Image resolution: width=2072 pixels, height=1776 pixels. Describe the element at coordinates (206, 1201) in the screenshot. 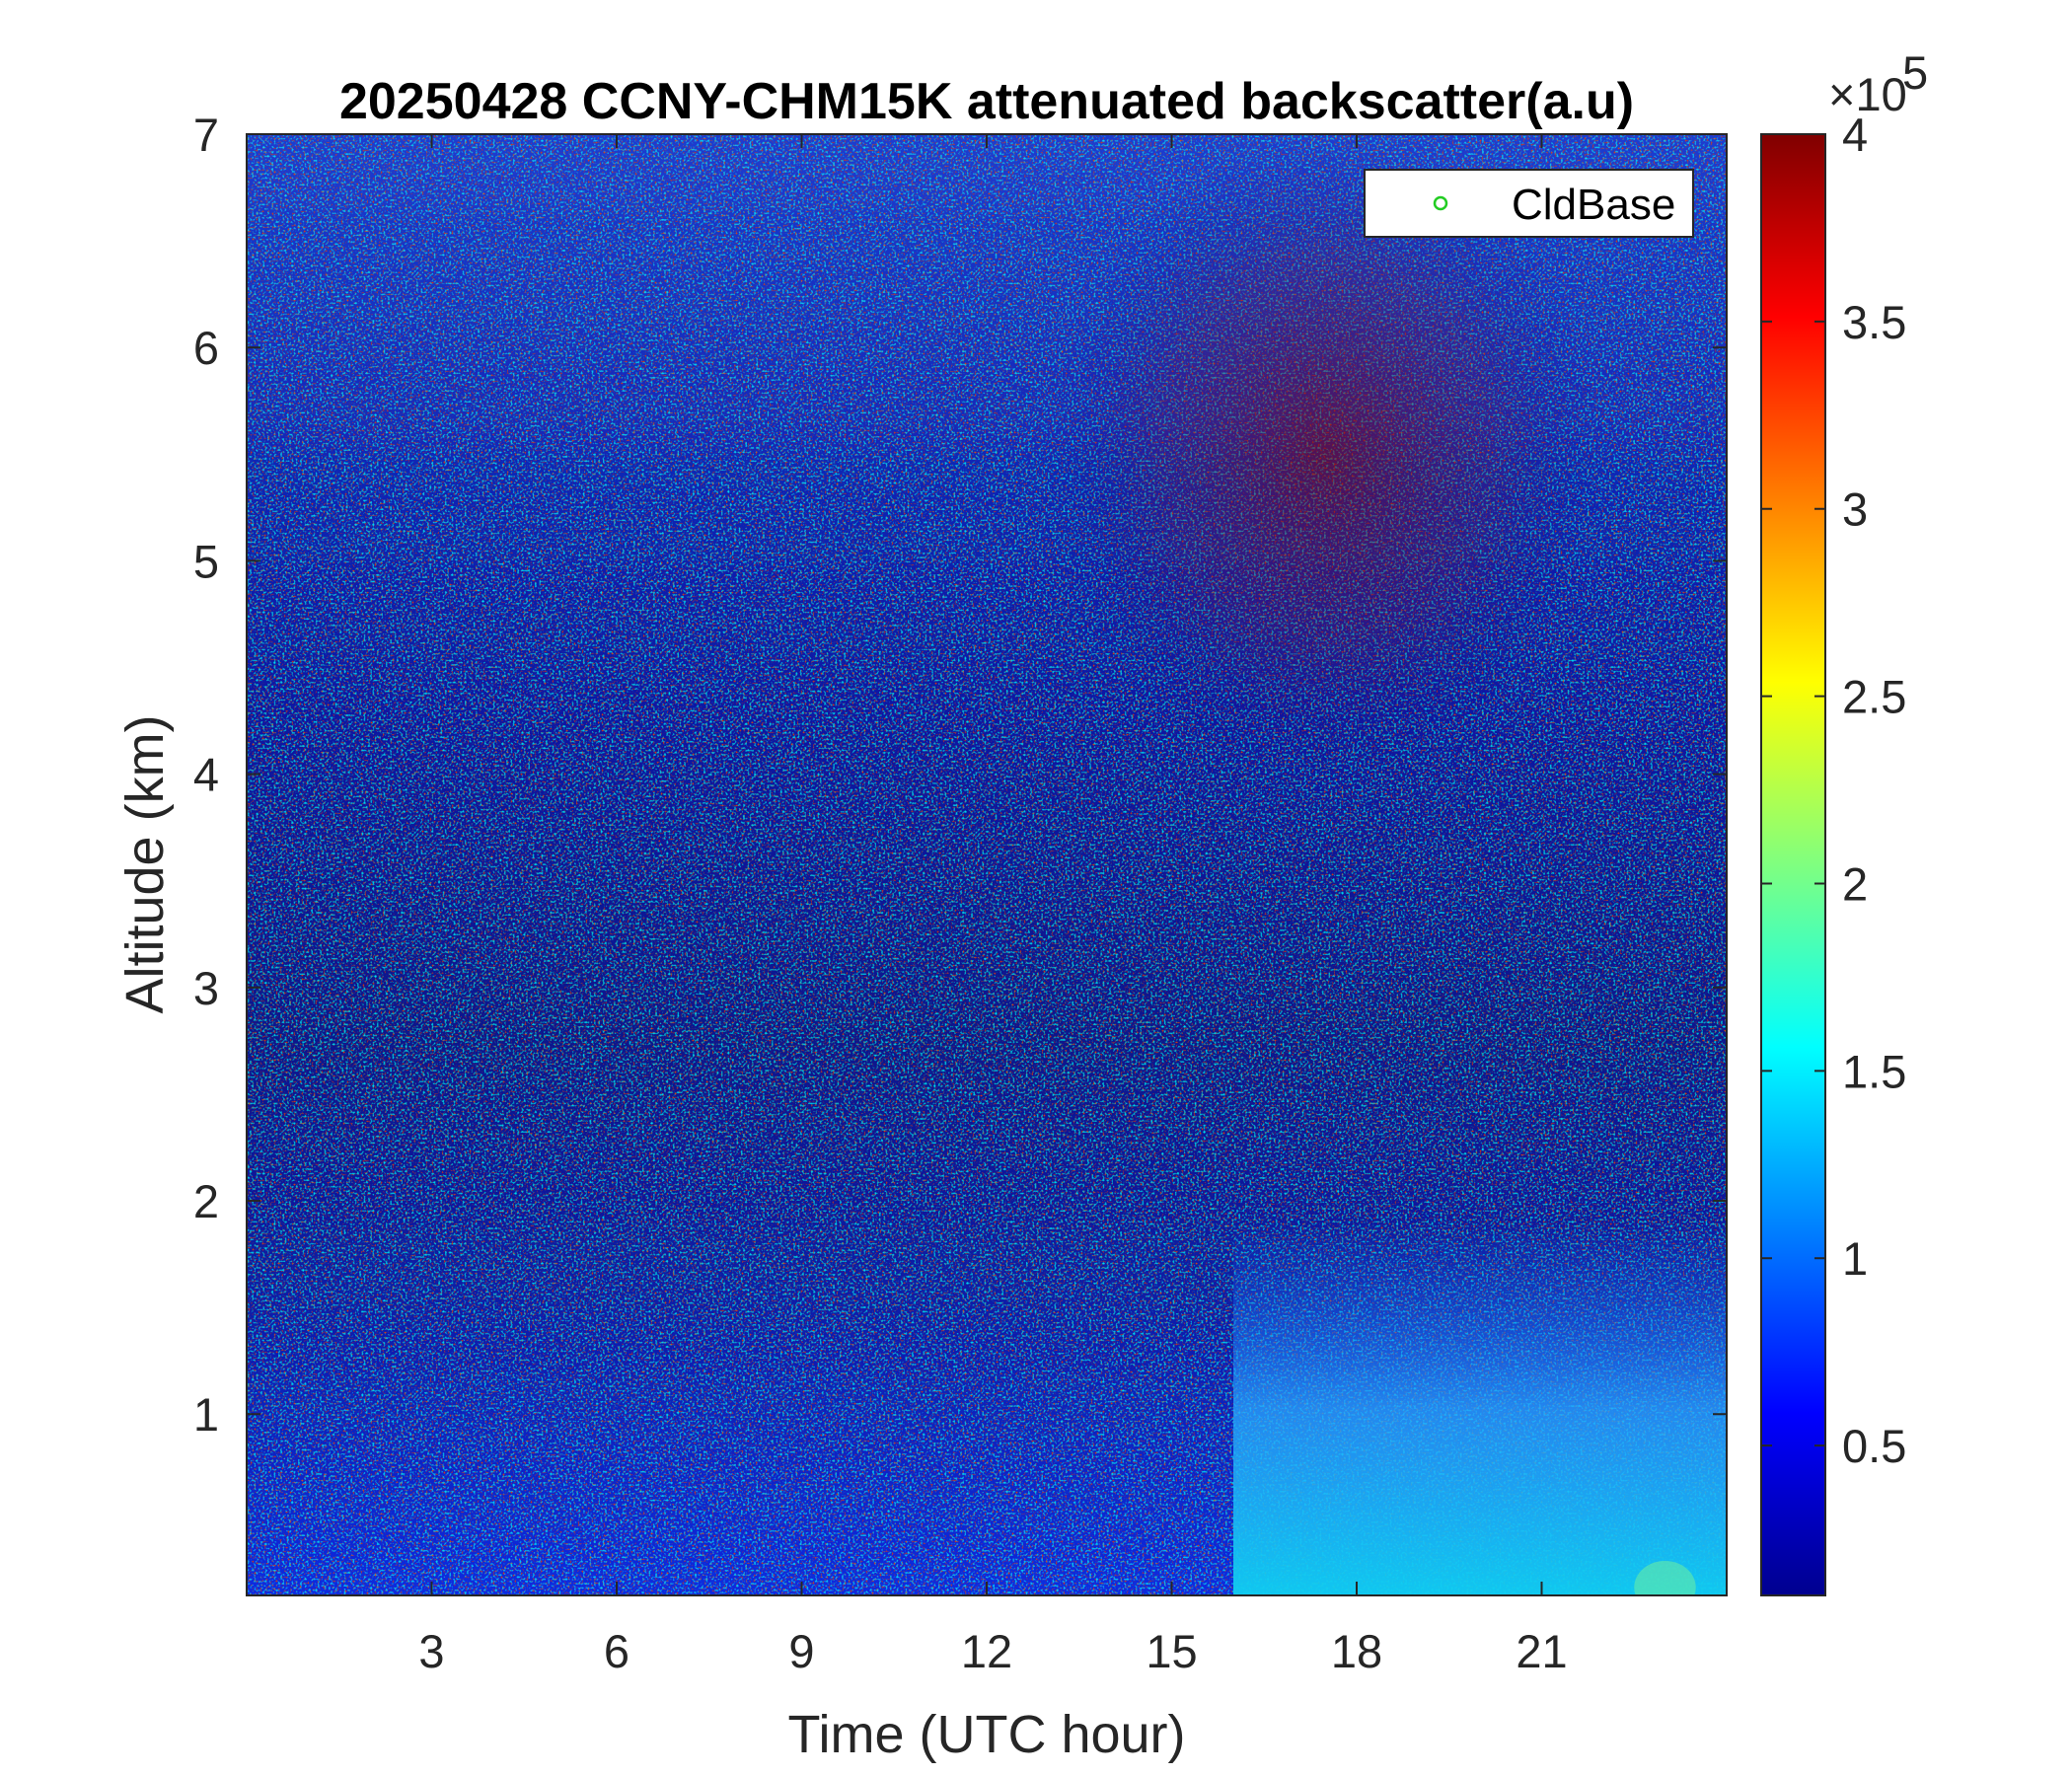

I see `y-tick-label: 2` at that location.